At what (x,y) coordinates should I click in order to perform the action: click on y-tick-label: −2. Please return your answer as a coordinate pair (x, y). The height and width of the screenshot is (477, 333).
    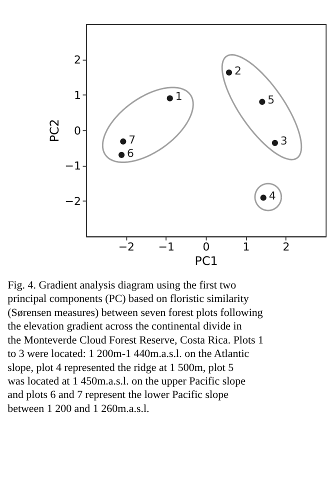
    Looking at the image, I should click on (72, 201).